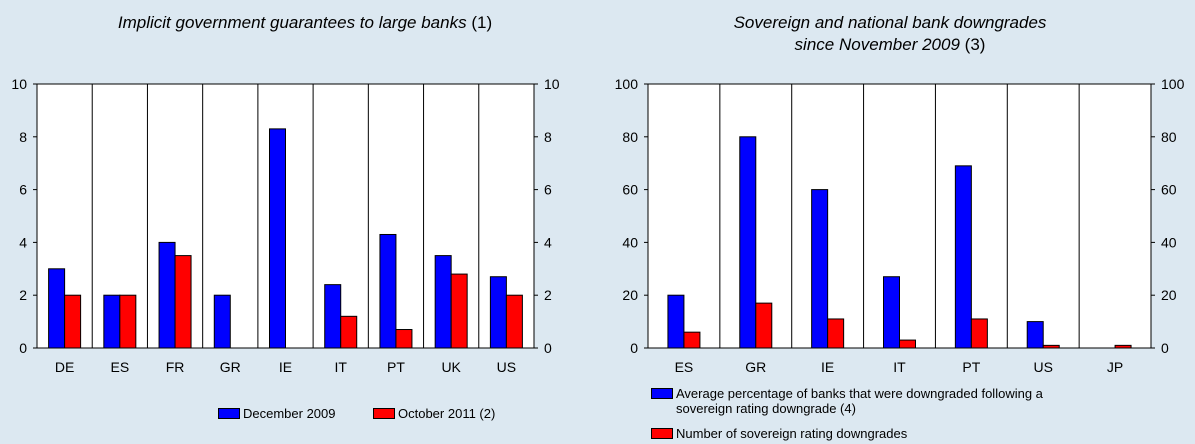 The height and width of the screenshot is (444, 1195). Describe the element at coordinates (482, 22) in the screenshot. I see `left-chart-title-suffix: (1)` at that location.